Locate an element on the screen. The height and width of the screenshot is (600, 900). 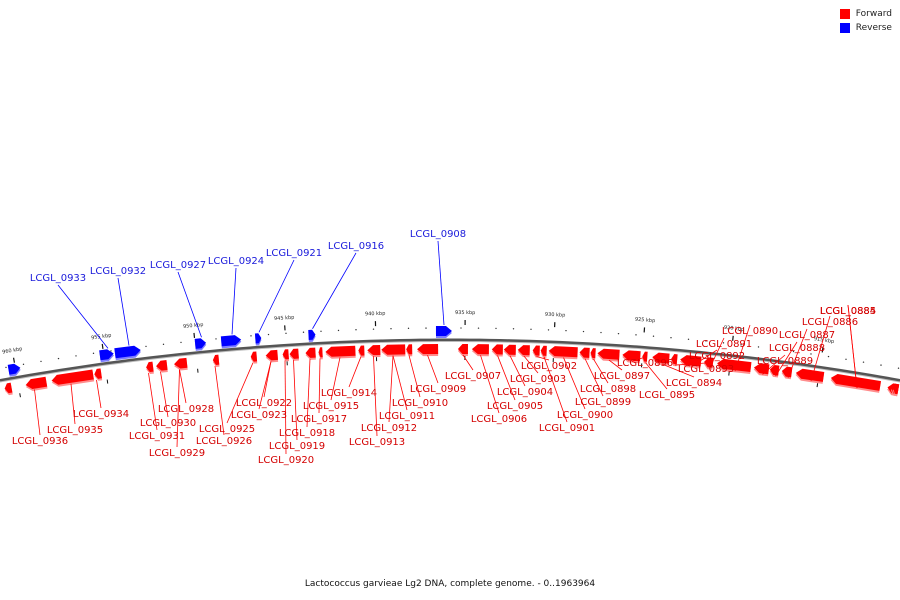
gene-label-LCGL_0923: LCGL_0923 is located at coordinates (259, 415).